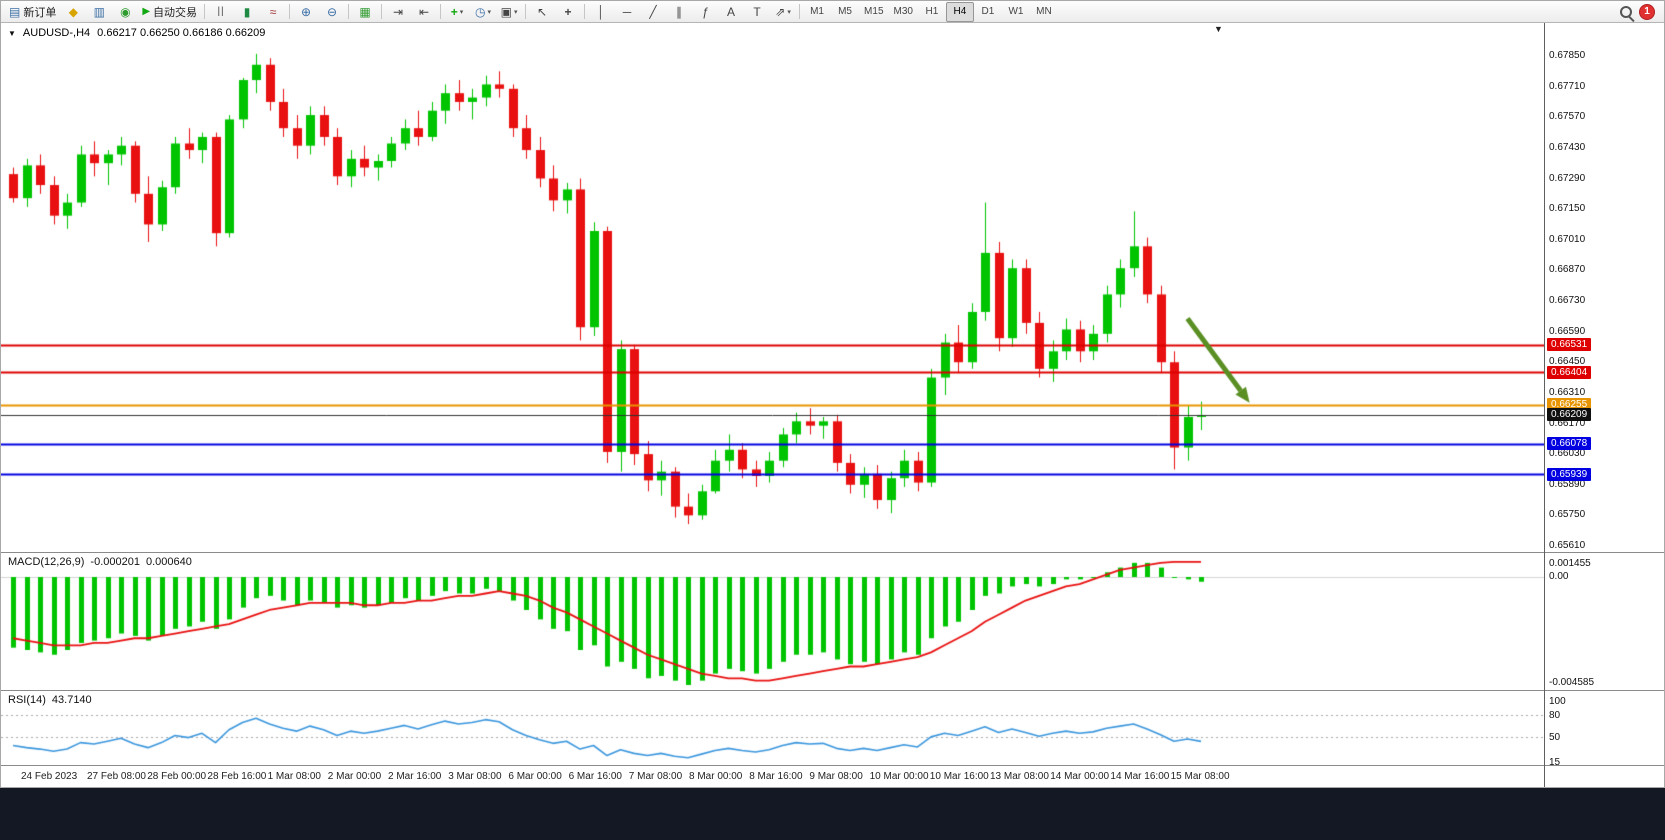 This screenshot has height=840, width=1665. What do you see at coordinates (731, 12) in the screenshot?
I see `text-tool-button: A` at bounding box center [731, 12].